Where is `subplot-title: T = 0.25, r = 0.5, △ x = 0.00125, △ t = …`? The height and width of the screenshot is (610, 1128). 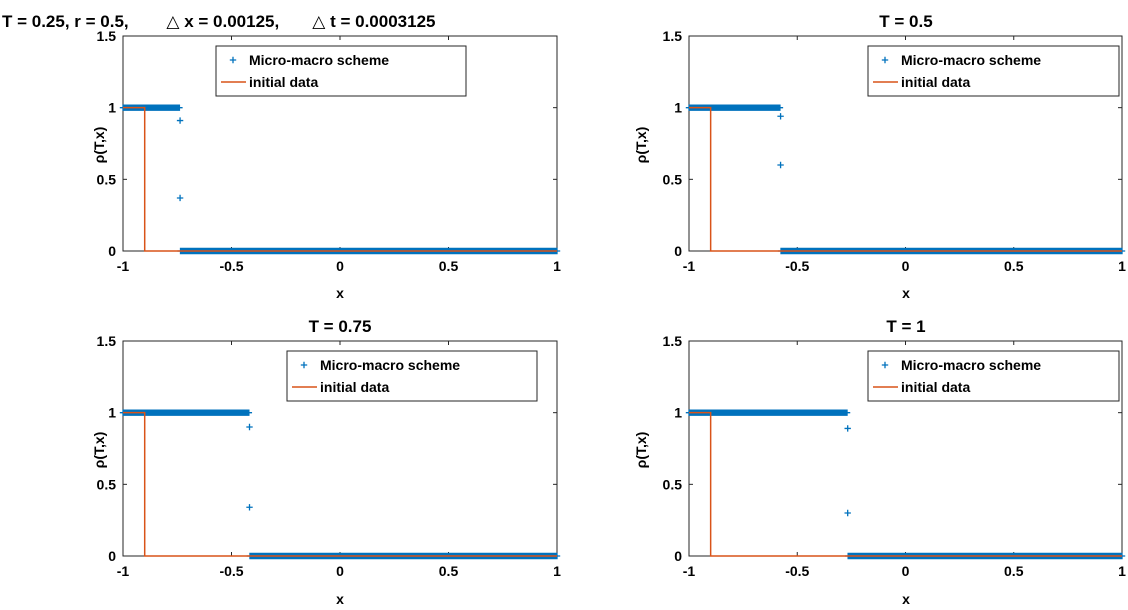 subplot-title: T = 0.25, r = 0.5, △ x = 0.00125, △ t = … is located at coordinates (218, 21).